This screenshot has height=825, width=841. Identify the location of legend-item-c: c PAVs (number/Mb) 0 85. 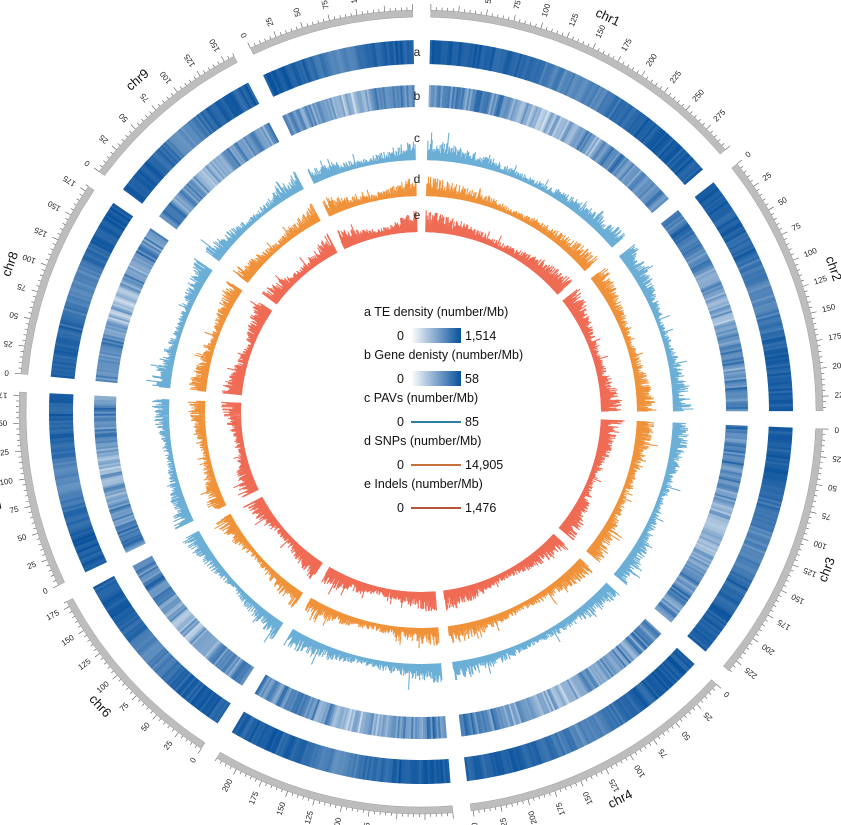
(421, 410).